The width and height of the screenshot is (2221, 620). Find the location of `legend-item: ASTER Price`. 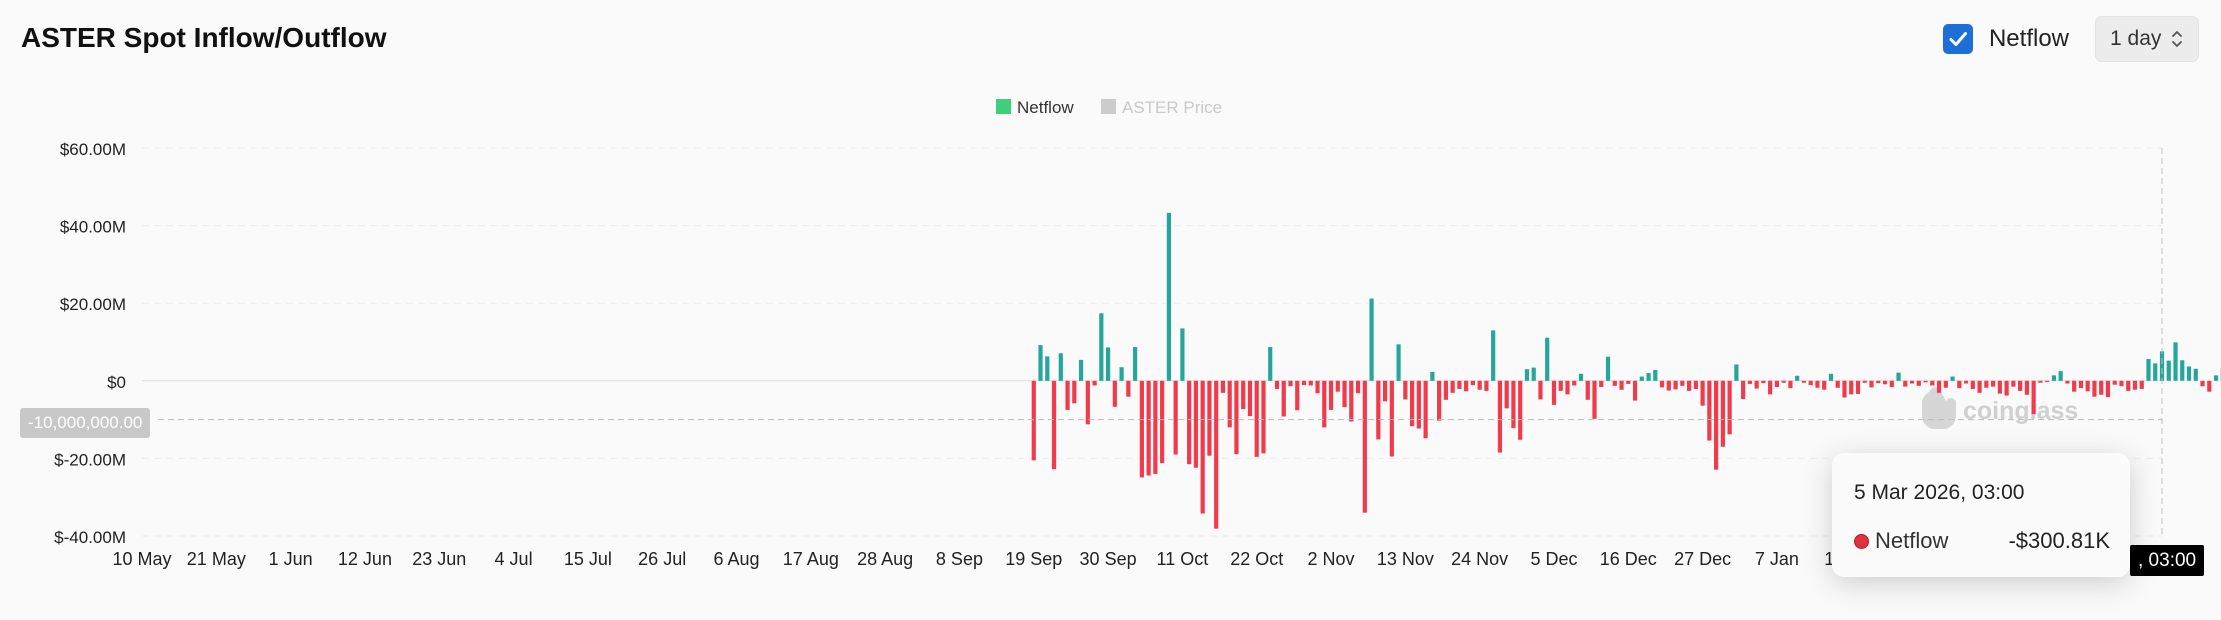

legend-item: ASTER Price is located at coordinates (1161, 107).